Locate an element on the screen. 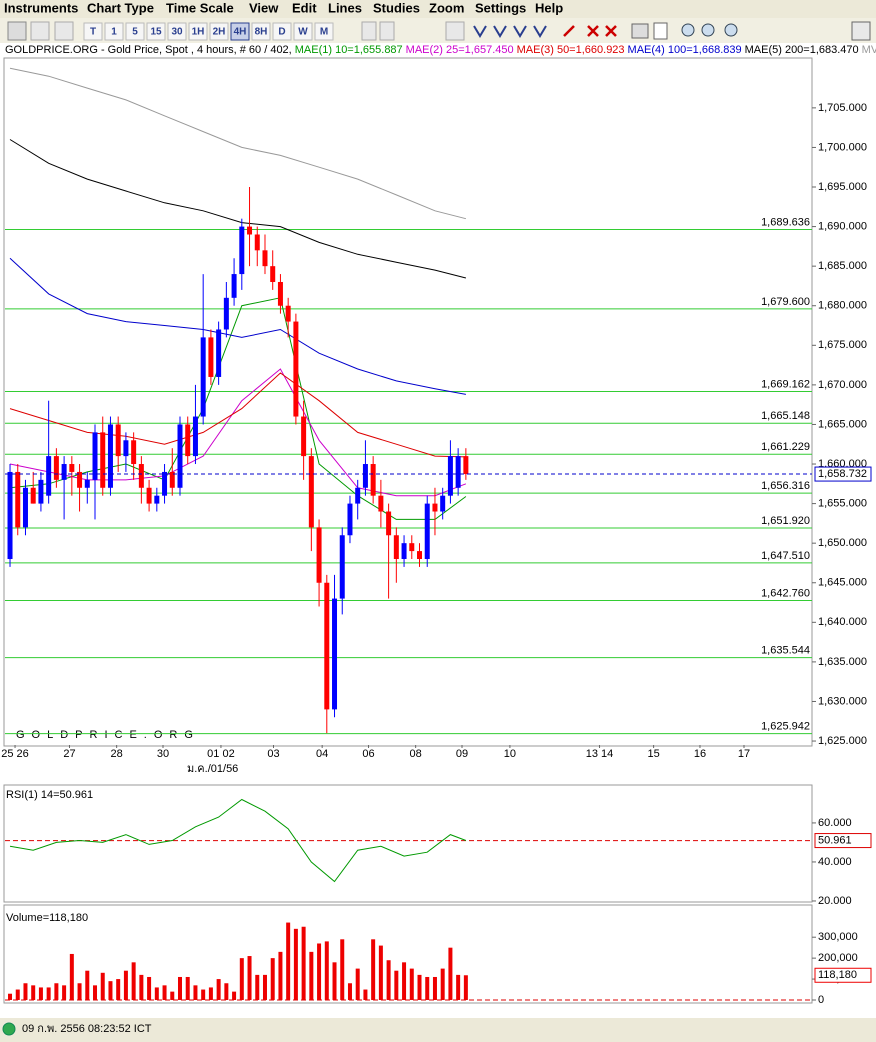  rsi-line is located at coordinates (238, 840).